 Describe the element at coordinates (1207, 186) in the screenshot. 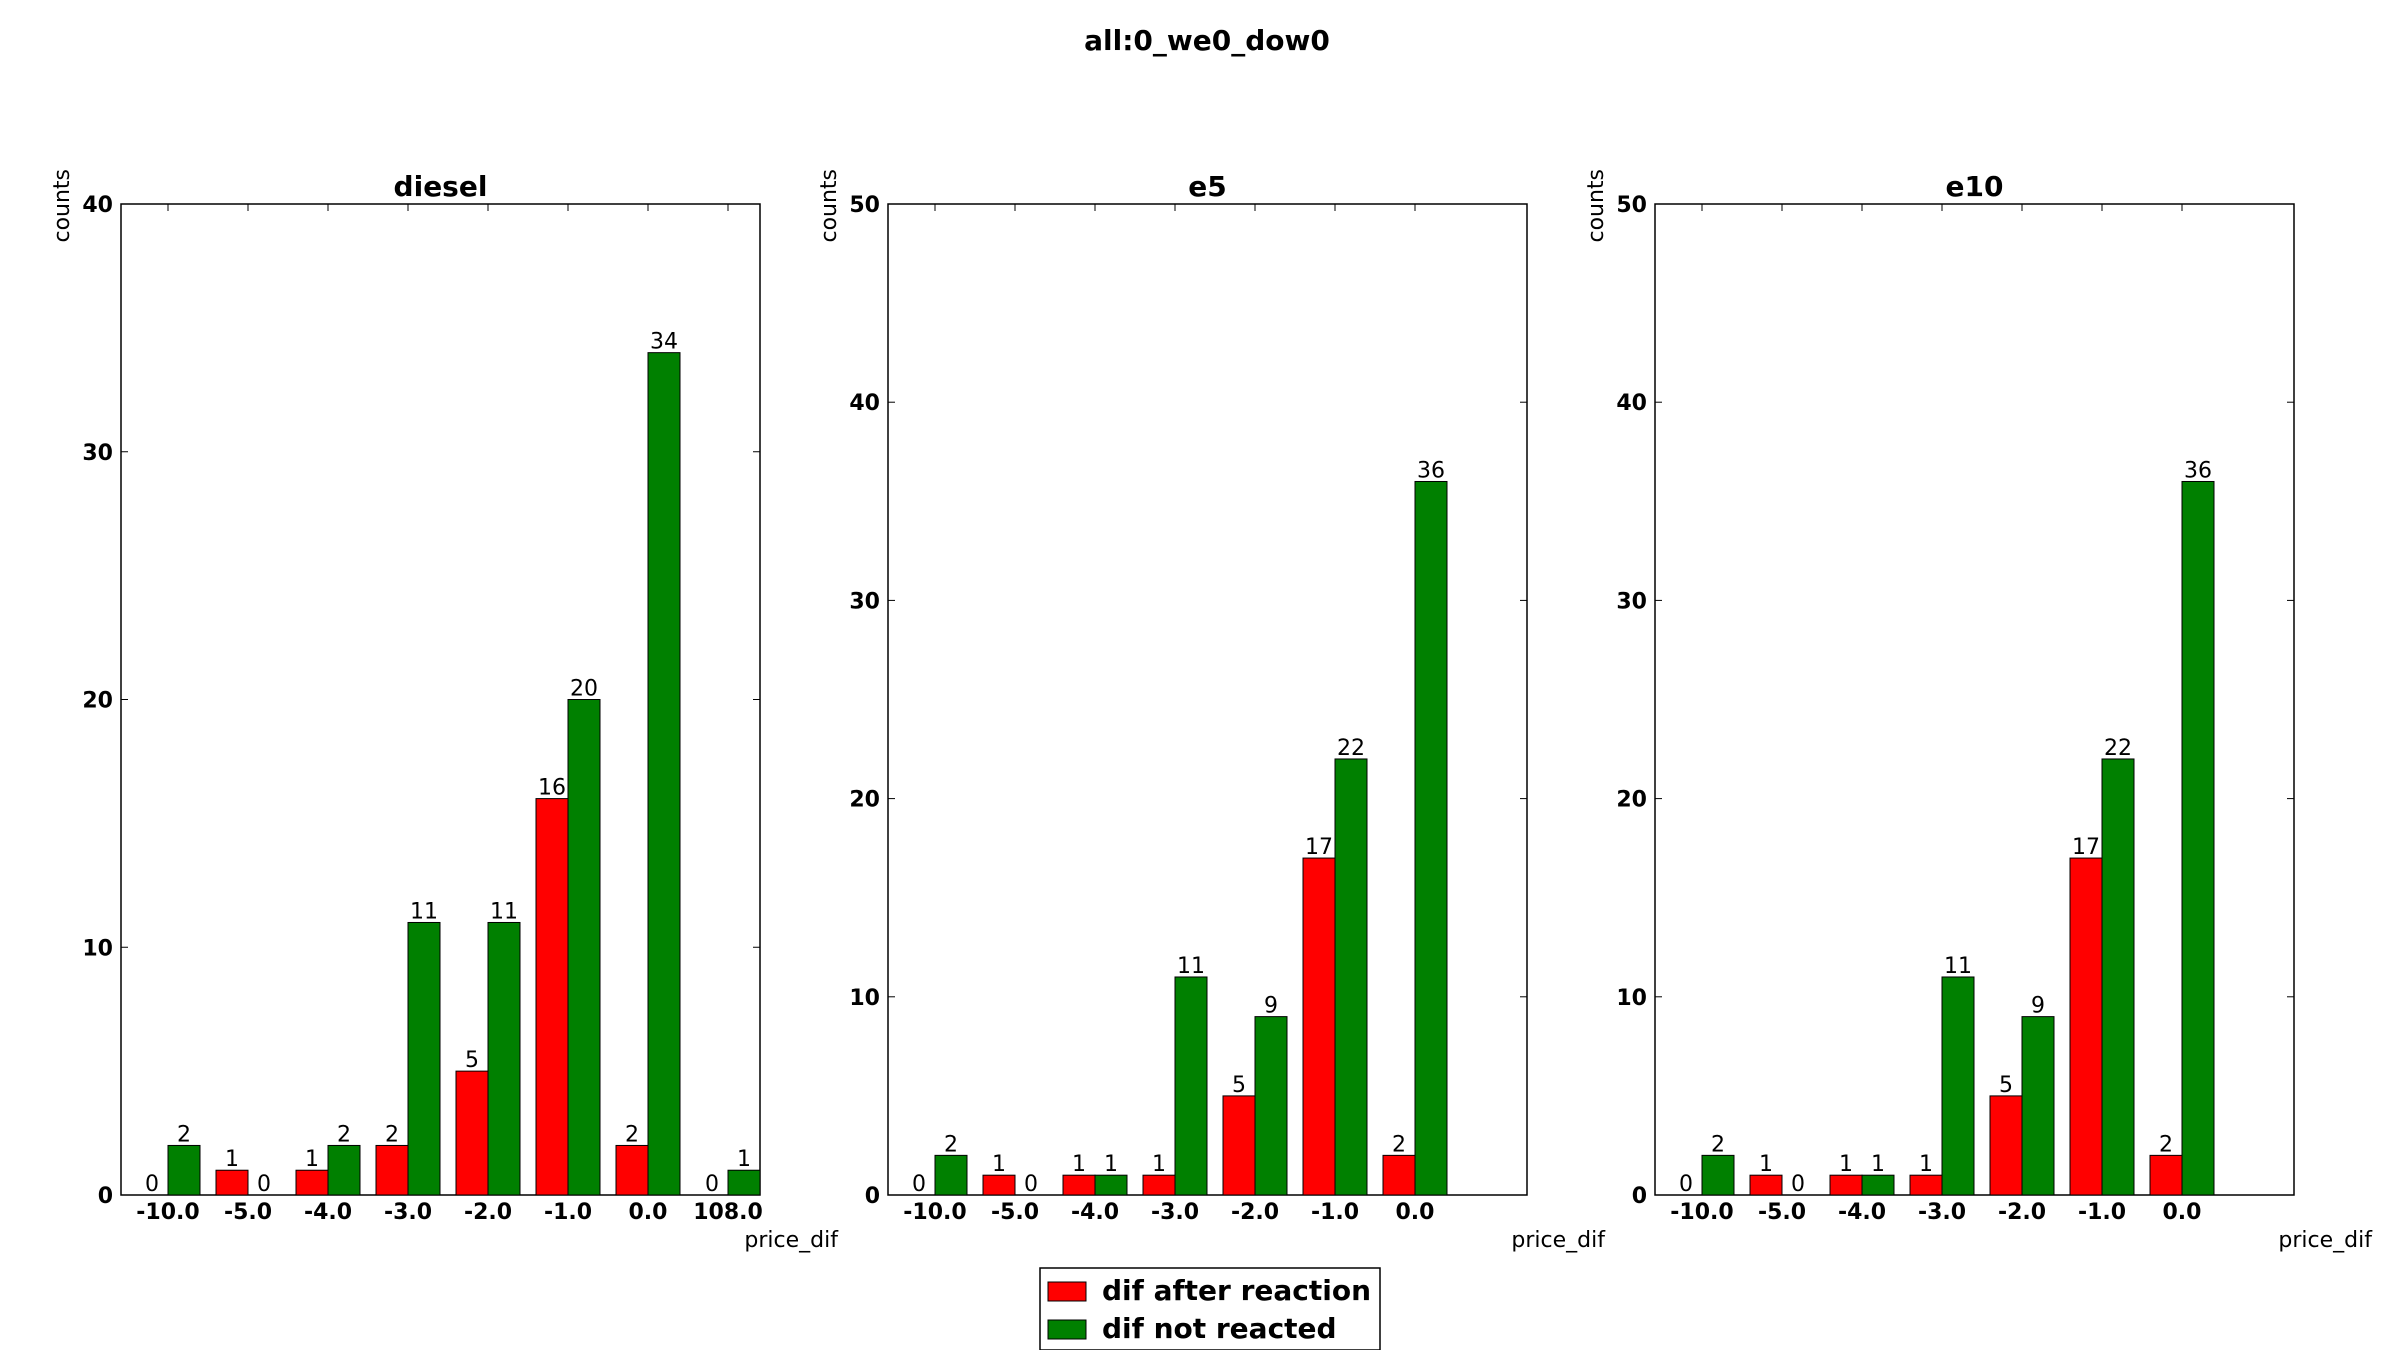

I see `chart-title: e5` at that location.